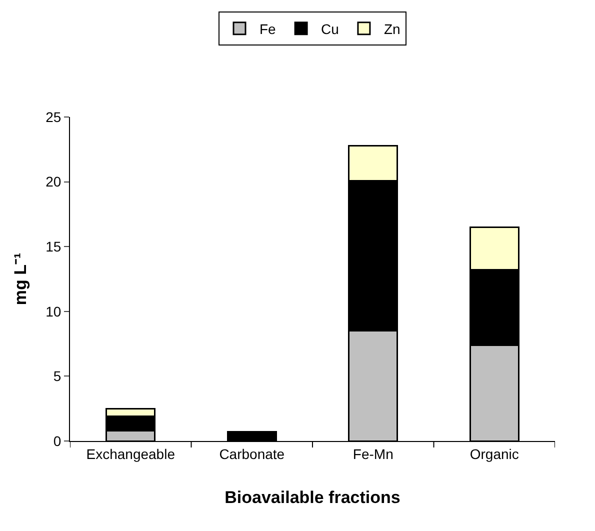  I want to click on x-tick-label: Fe-Mn, so click(373, 454).